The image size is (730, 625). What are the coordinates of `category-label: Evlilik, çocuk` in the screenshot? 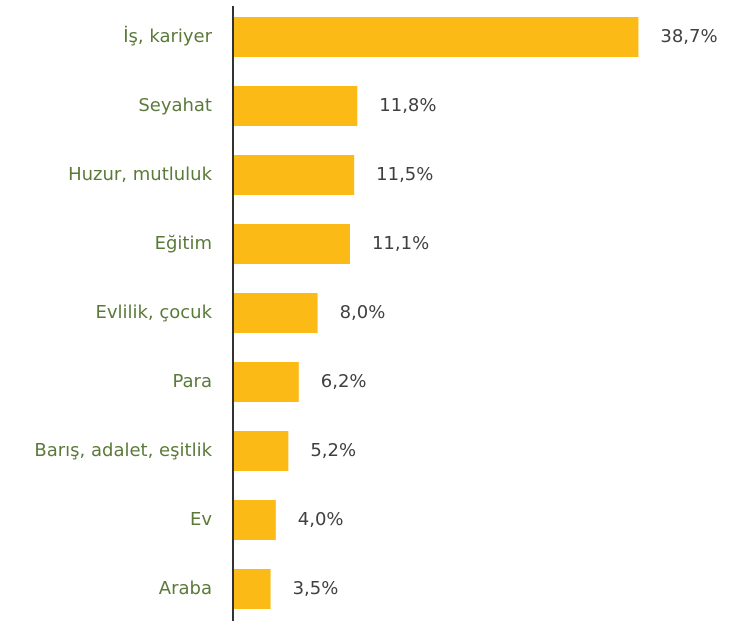 It's located at (153, 312).